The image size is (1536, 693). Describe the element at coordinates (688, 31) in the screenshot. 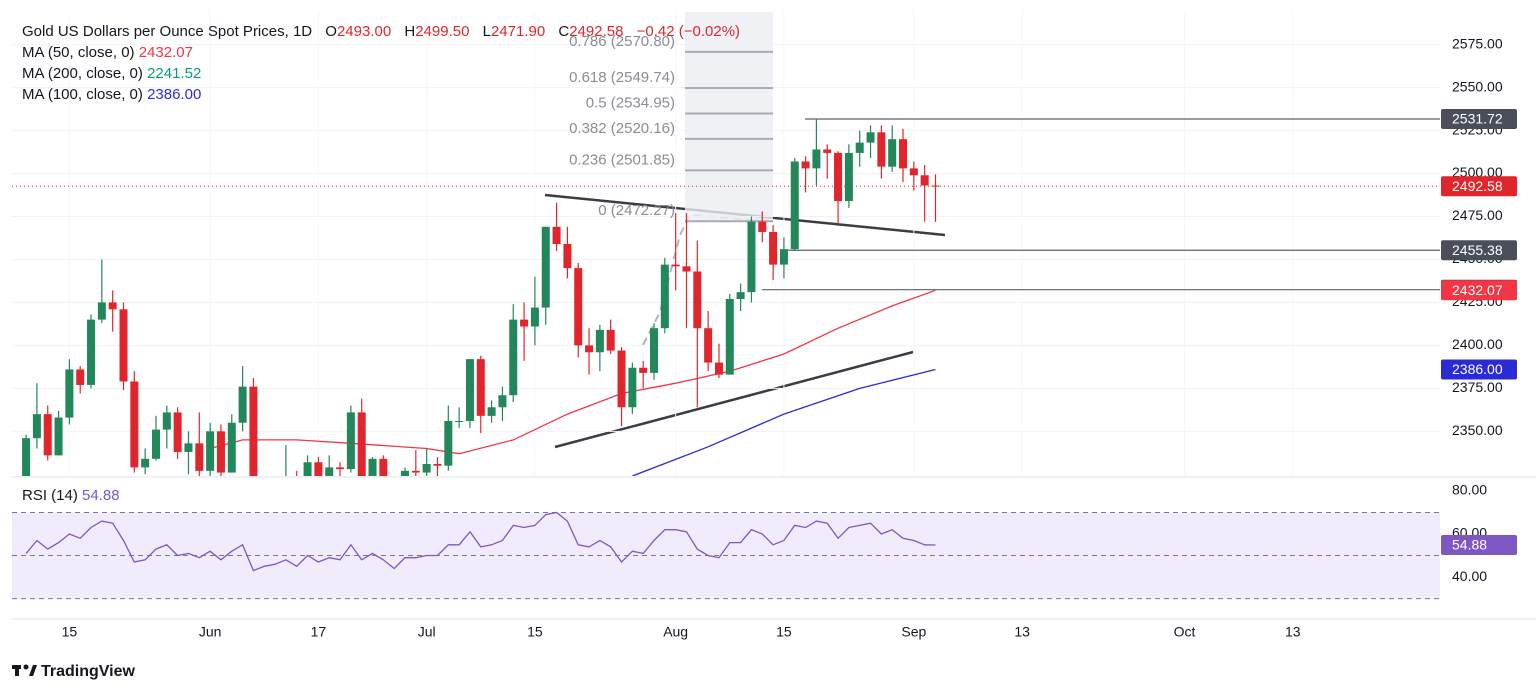

I see `change: −0.42 (−0.02%)` at that location.